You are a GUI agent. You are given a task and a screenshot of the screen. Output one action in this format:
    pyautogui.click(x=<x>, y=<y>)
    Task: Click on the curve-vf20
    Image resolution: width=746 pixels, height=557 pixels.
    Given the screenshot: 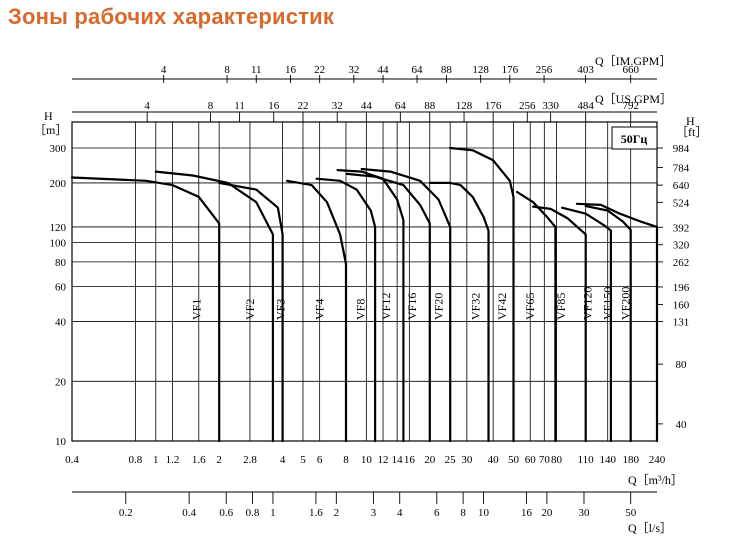 What is the action you would take?
    pyautogui.click(x=406, y=305)
    